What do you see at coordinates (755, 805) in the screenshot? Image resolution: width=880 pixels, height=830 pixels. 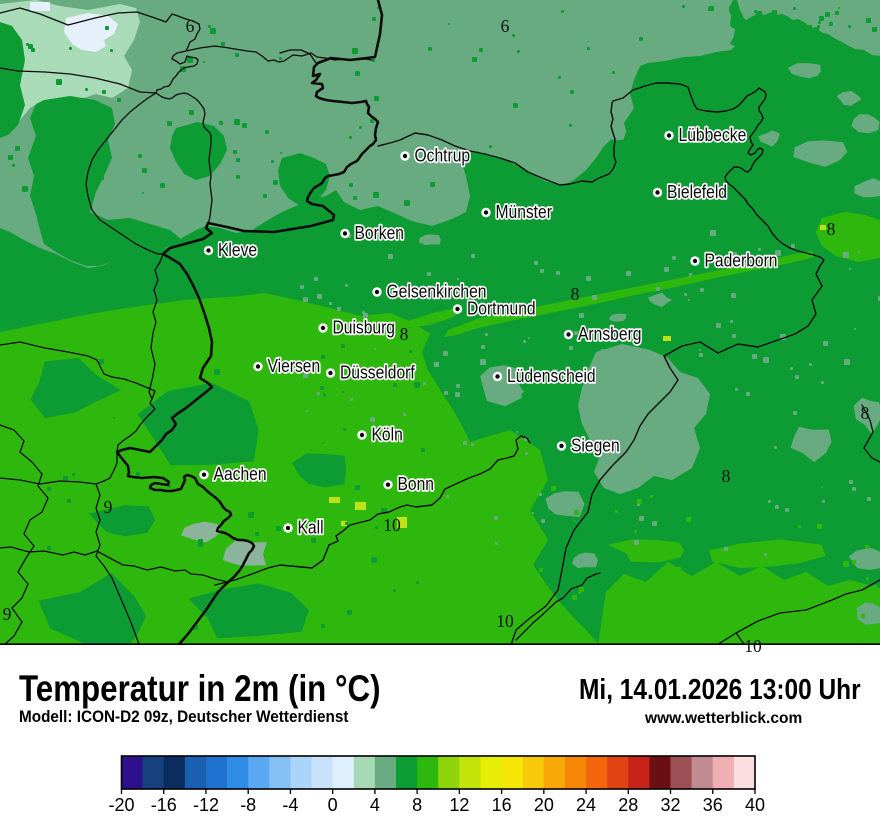 I see `svg-text: 40` at bounding box center [755, 805].